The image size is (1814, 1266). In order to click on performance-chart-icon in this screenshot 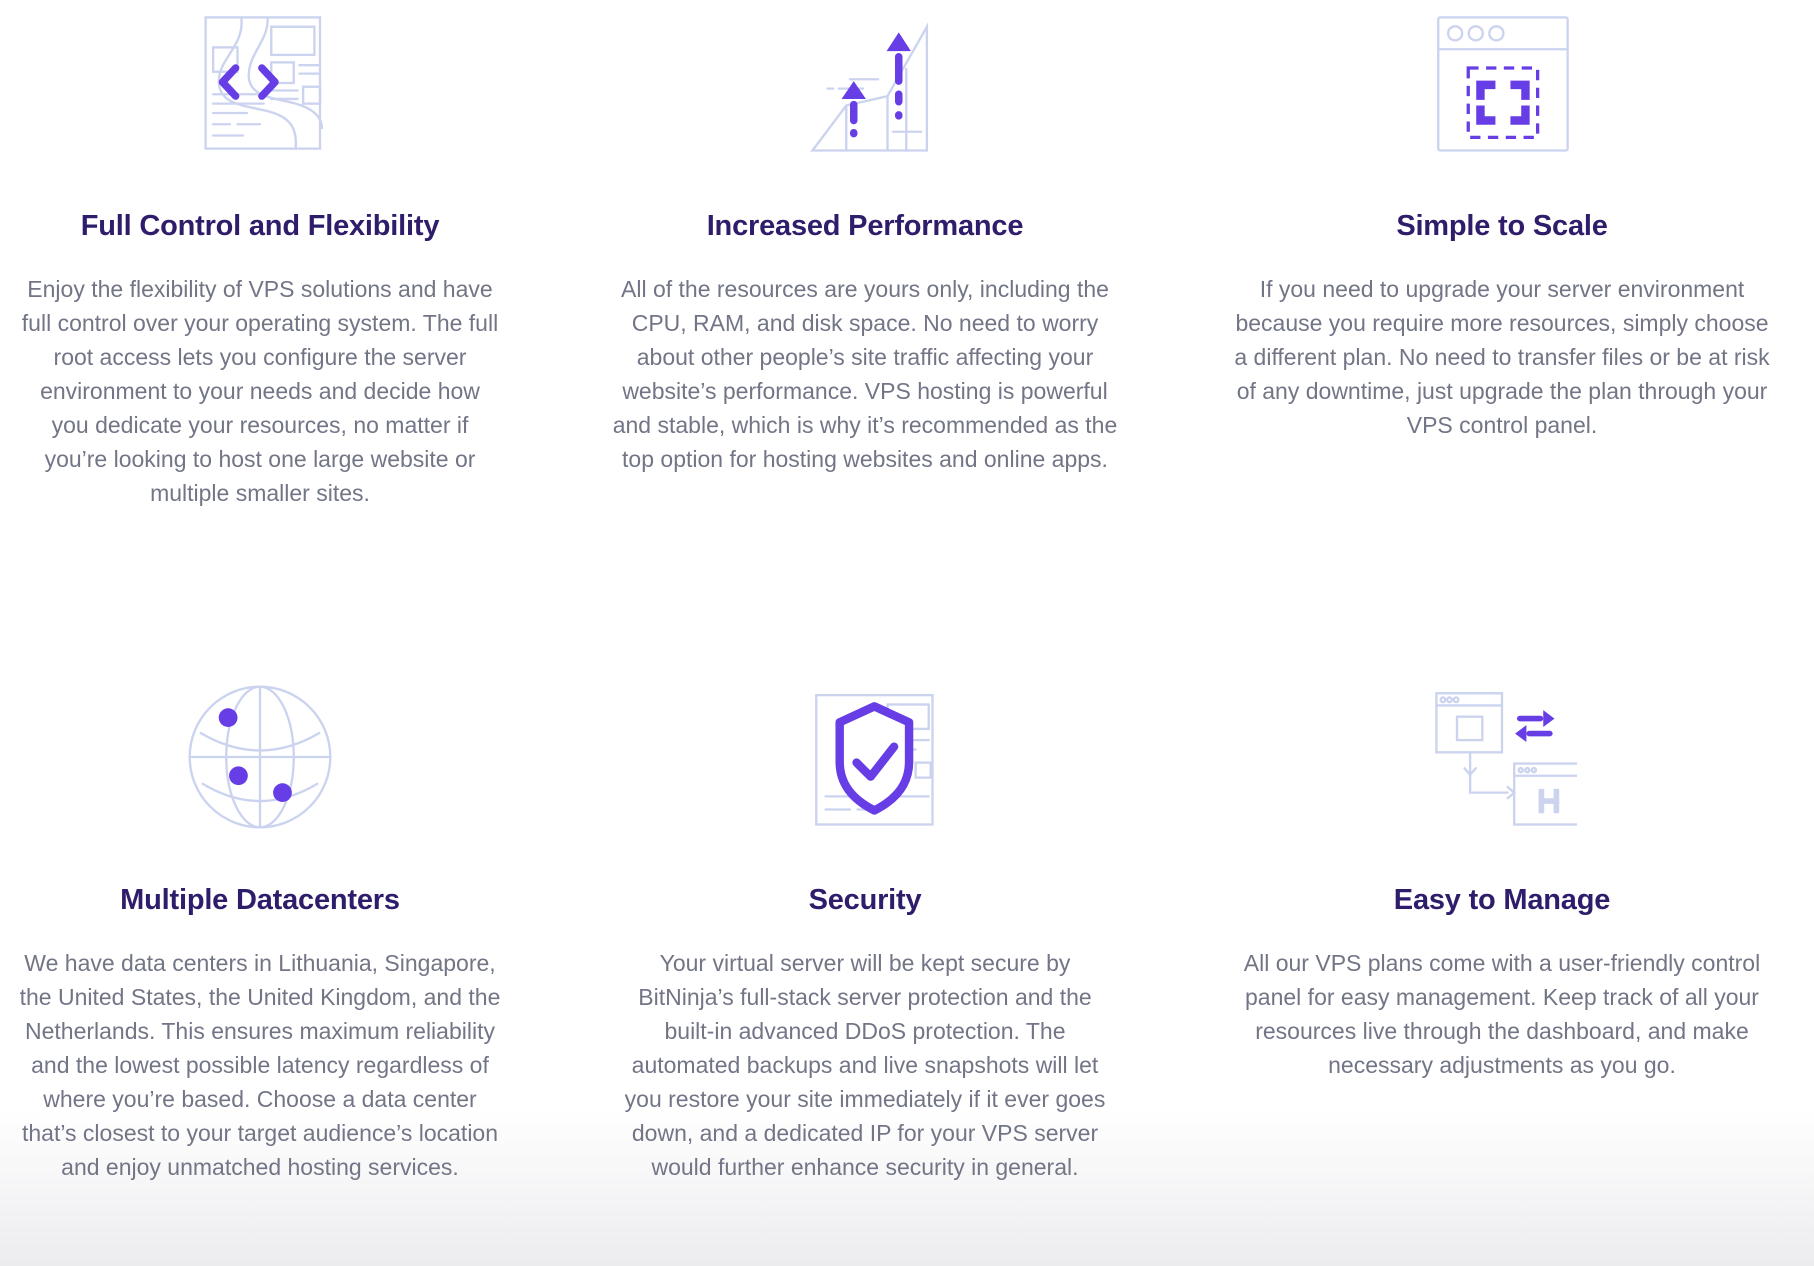, I will do `click(869, 87)`.